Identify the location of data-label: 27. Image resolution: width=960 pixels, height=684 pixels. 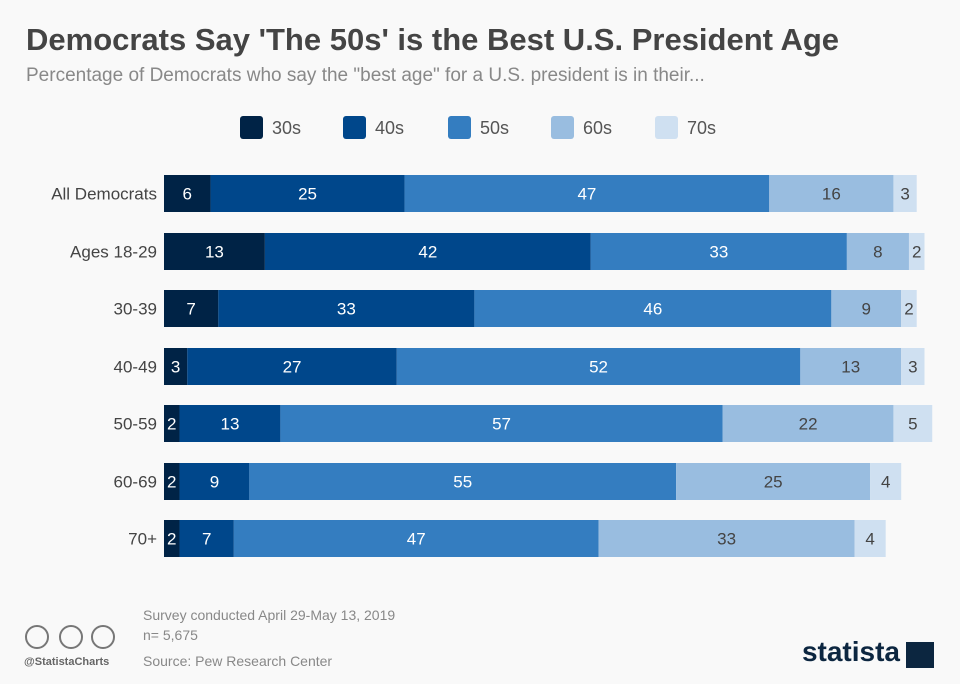
(292, 367).